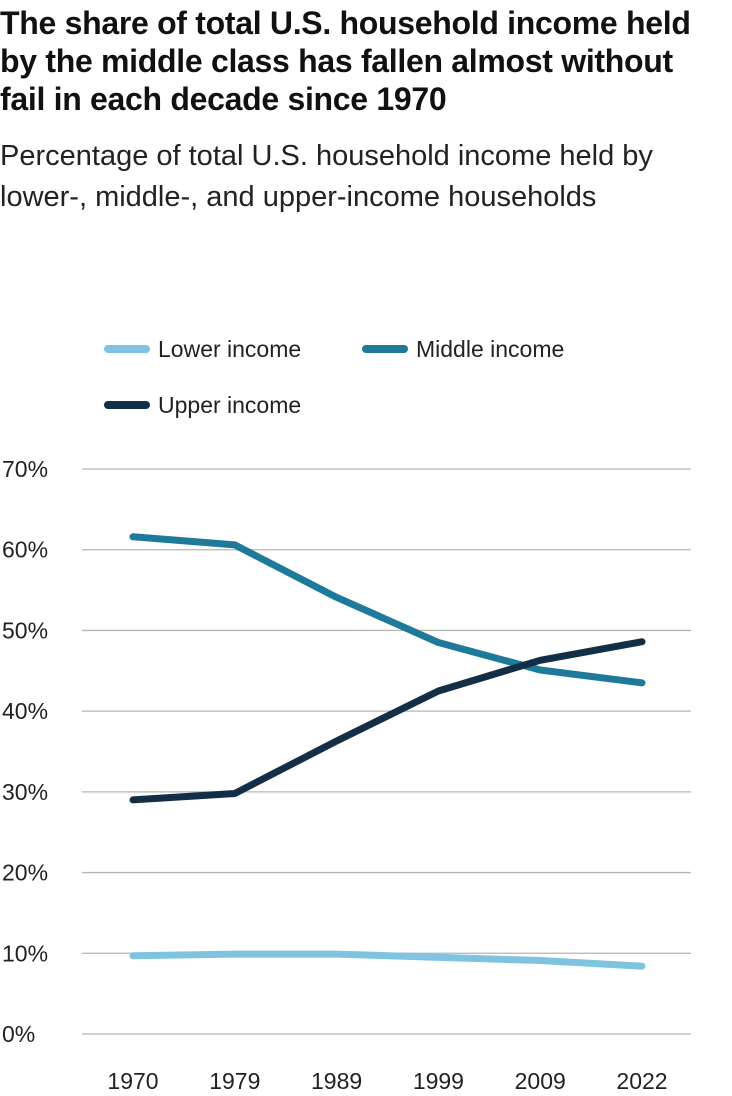 This screenshot has height=1096, width=732. I want to click on x-tick-label: 2022, so click(641, 1081).